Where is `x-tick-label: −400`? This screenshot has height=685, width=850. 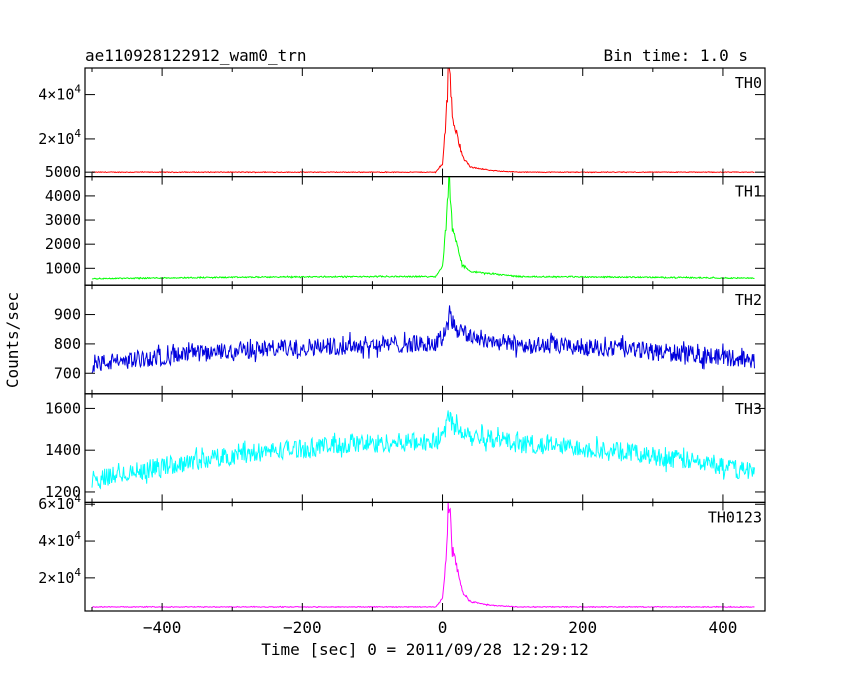 x-tick-label: −400 is located at coordinates (162, 627).